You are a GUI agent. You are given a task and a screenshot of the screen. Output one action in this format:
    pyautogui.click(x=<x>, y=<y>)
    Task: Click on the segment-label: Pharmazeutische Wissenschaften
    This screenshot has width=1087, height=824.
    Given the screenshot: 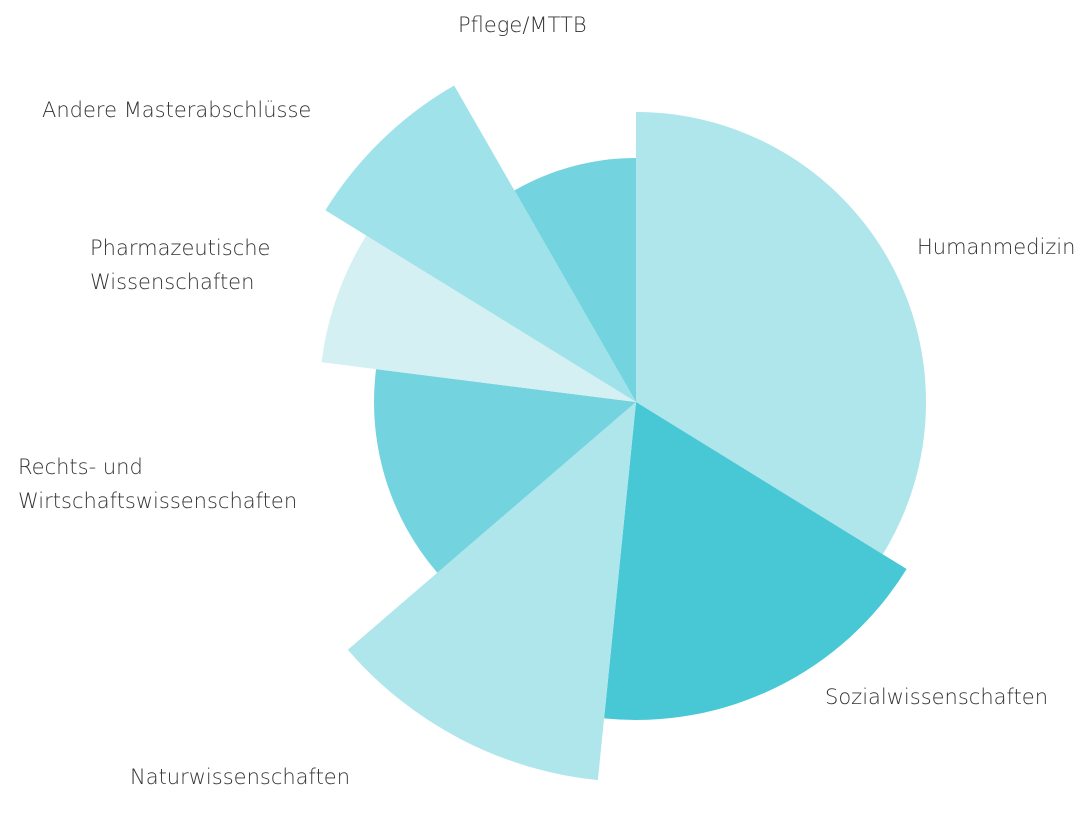 What is the action you would take?
    pyautogui.click(x=180, y=265)
    